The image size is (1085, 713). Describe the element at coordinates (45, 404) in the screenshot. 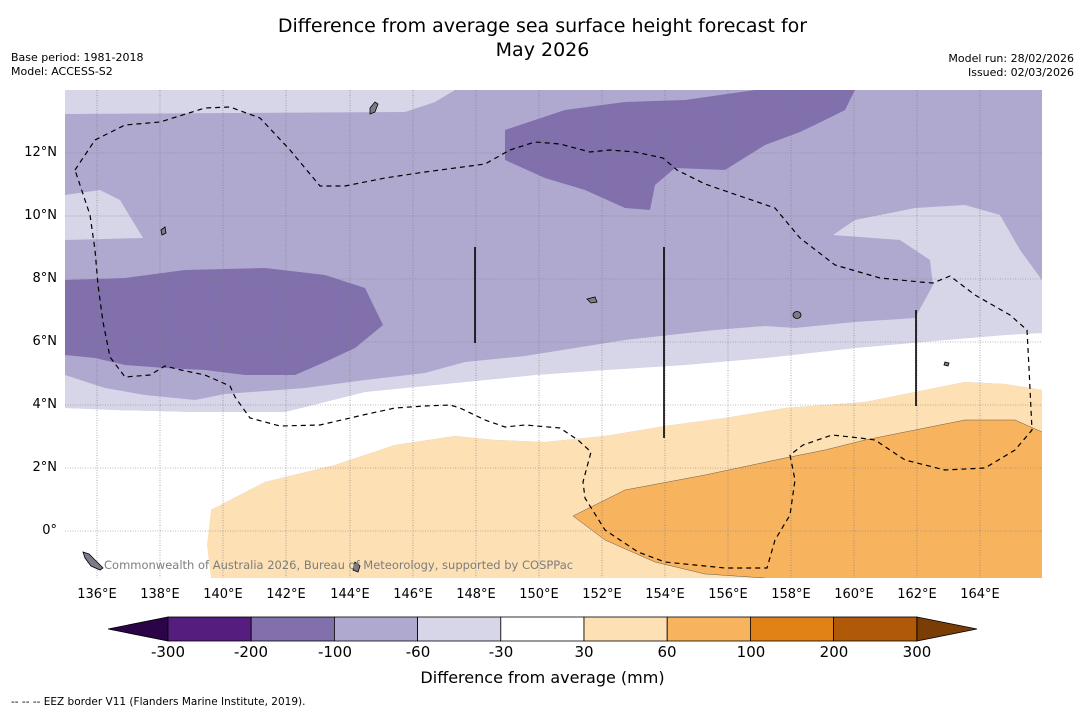

I see `lat-label: 4°N` at that location.